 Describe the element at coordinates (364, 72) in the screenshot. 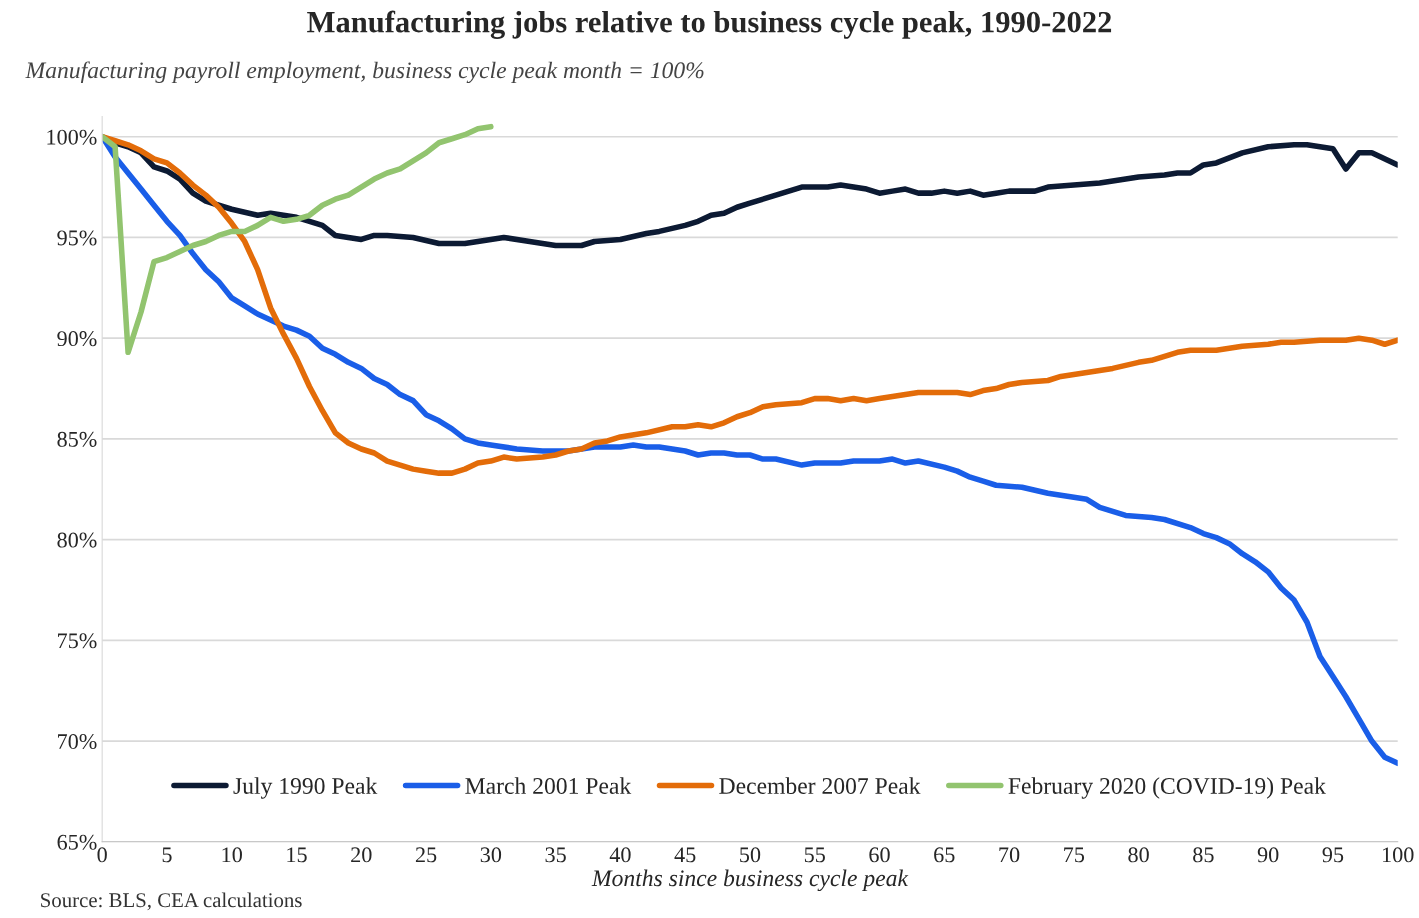

I see `chart-subtitle: Manufacturing payroll employment, business cycle peak month = 100%` at that location.